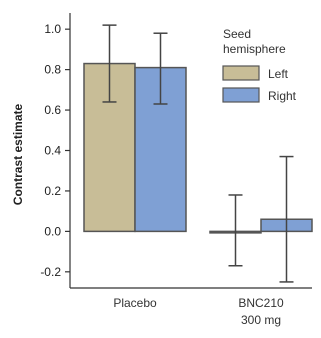 This screenshot has height=338, width=321. I want to click on y-tick-label: 1.0, so click(52, 29).